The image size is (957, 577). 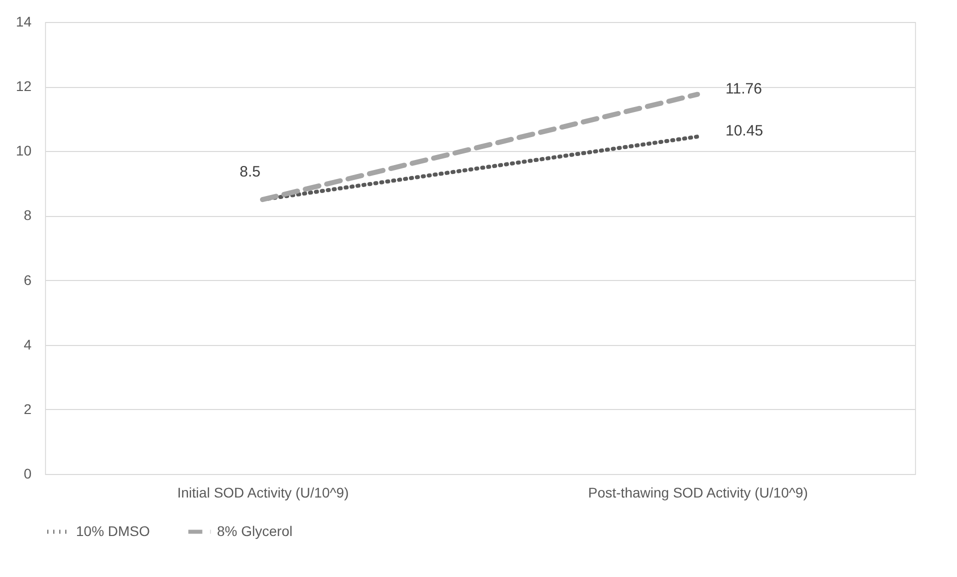 What do you see at coordinates (263, 492) in the screenshot?
I see `x-tick-label: Initial SOD Activity (U/10^9)` at bounding box center [263, 492].